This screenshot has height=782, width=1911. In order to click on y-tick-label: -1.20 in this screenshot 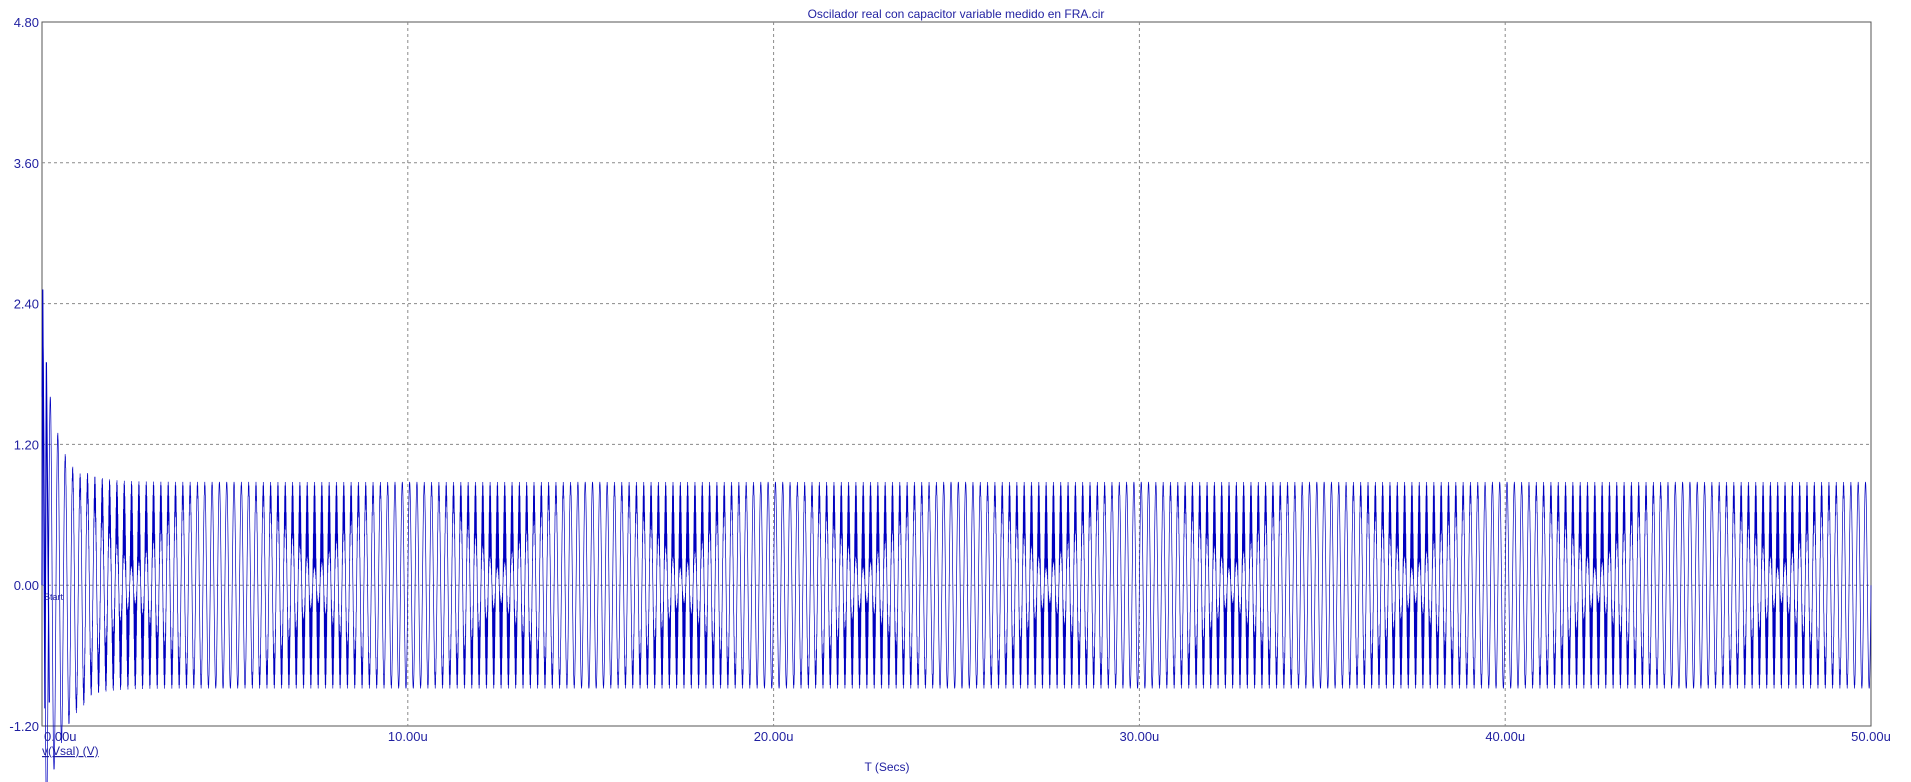, I will do `click(24, 726)`.